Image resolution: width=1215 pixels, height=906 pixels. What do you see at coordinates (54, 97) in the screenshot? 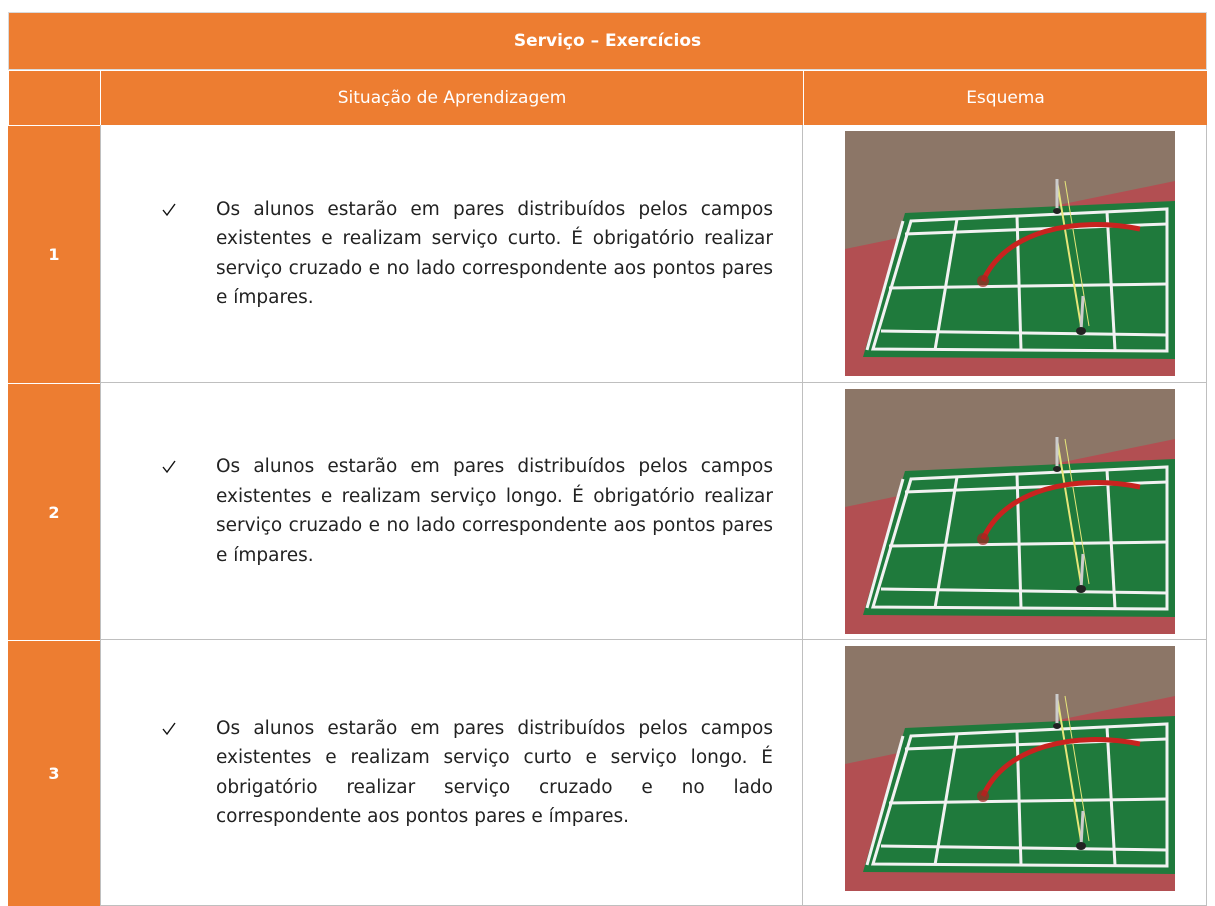
I see `header-blank` at bounding box center [54, 97].